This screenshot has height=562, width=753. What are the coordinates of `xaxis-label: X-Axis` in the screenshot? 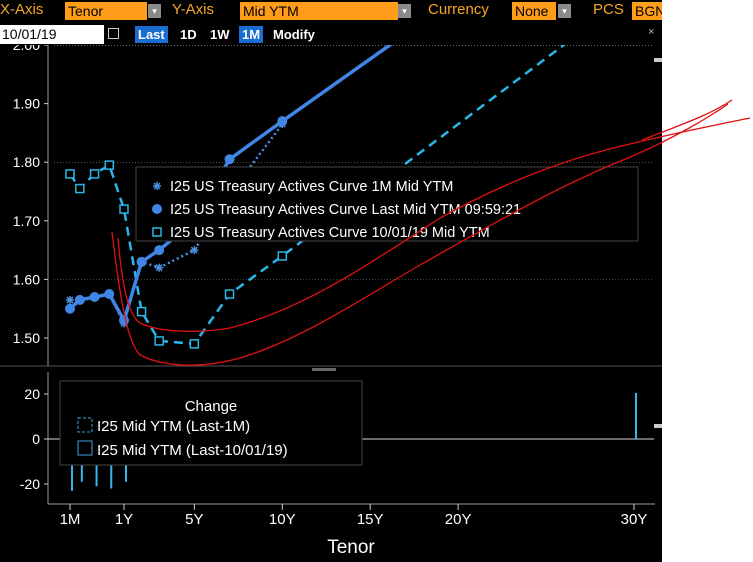 It's located at (22, 9).